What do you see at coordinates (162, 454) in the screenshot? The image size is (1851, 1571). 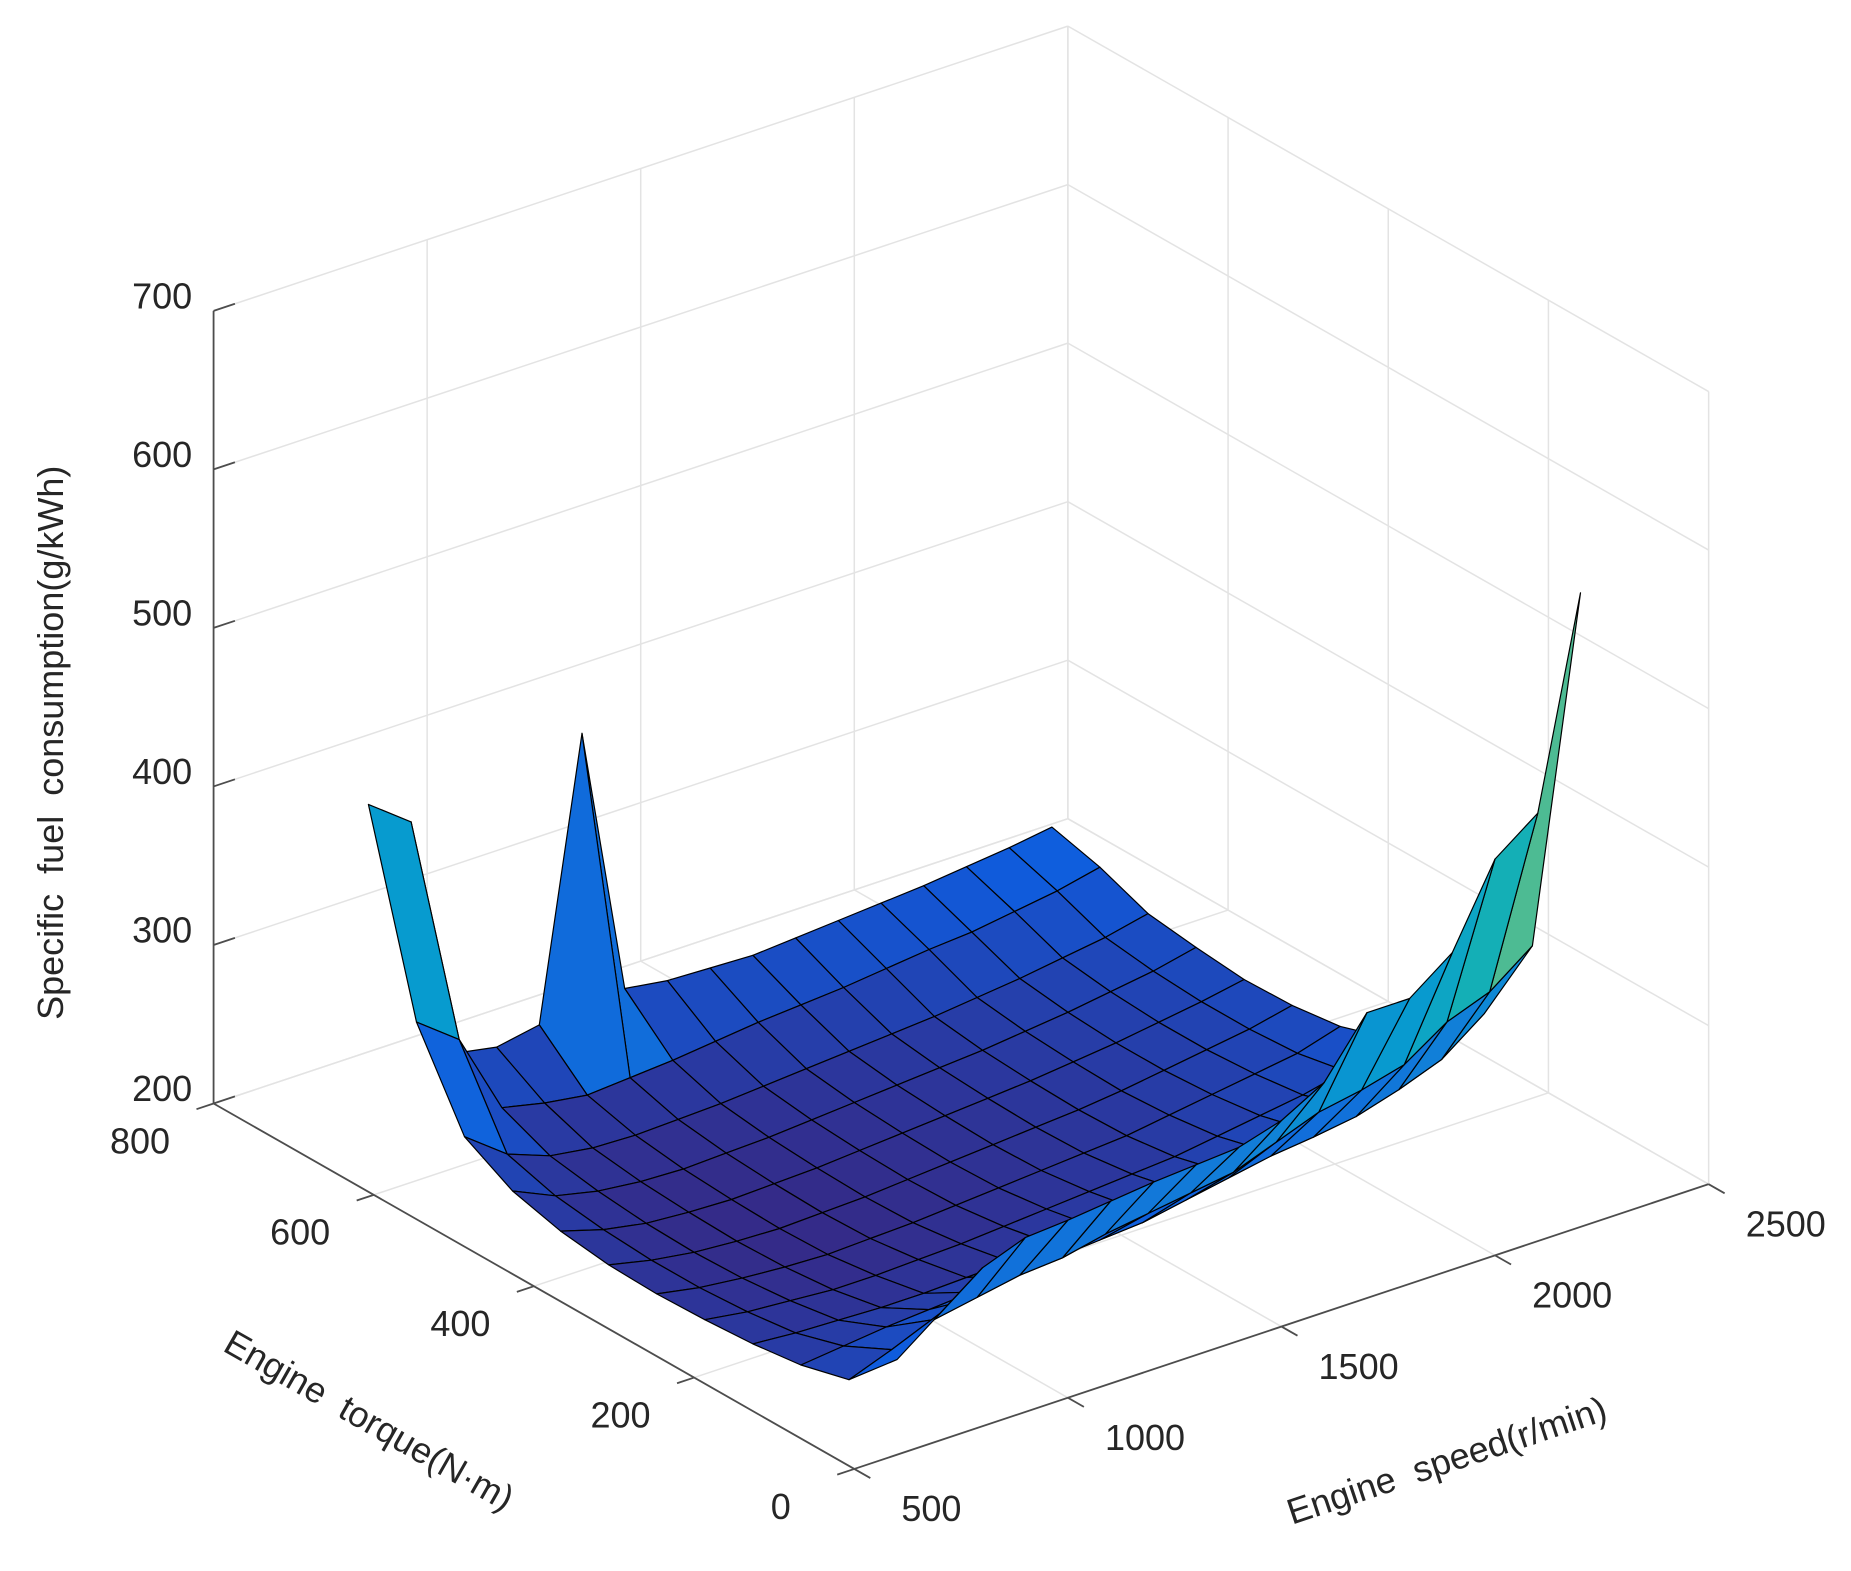 I see `z-tick-label: 600` at bounding box center [162, 454].